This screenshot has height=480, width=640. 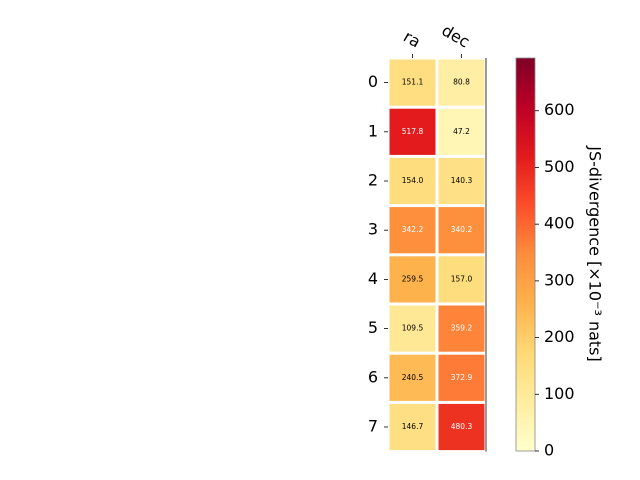 I want to click on colorbar-tick-label: 0, so click(x=549, y=450).